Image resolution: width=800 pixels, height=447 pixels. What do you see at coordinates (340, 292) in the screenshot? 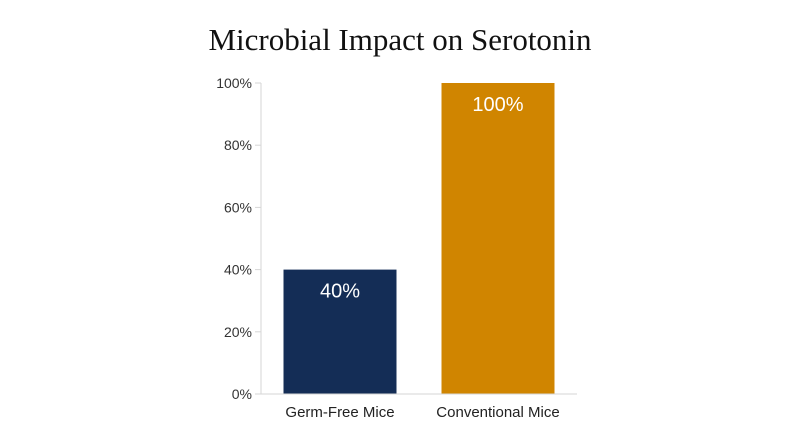
I see `bar-data-label: 40%` at bounding box center [340, 292].